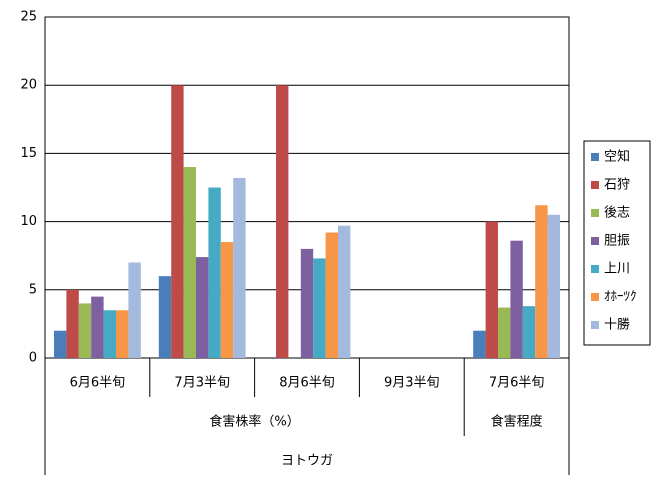 Image resolution: width=658 pixels, height=481 pixels. Describe the element at coordinates (254, 422) in the screenshot. I see `group-label: 食害株率（%）` at that location.